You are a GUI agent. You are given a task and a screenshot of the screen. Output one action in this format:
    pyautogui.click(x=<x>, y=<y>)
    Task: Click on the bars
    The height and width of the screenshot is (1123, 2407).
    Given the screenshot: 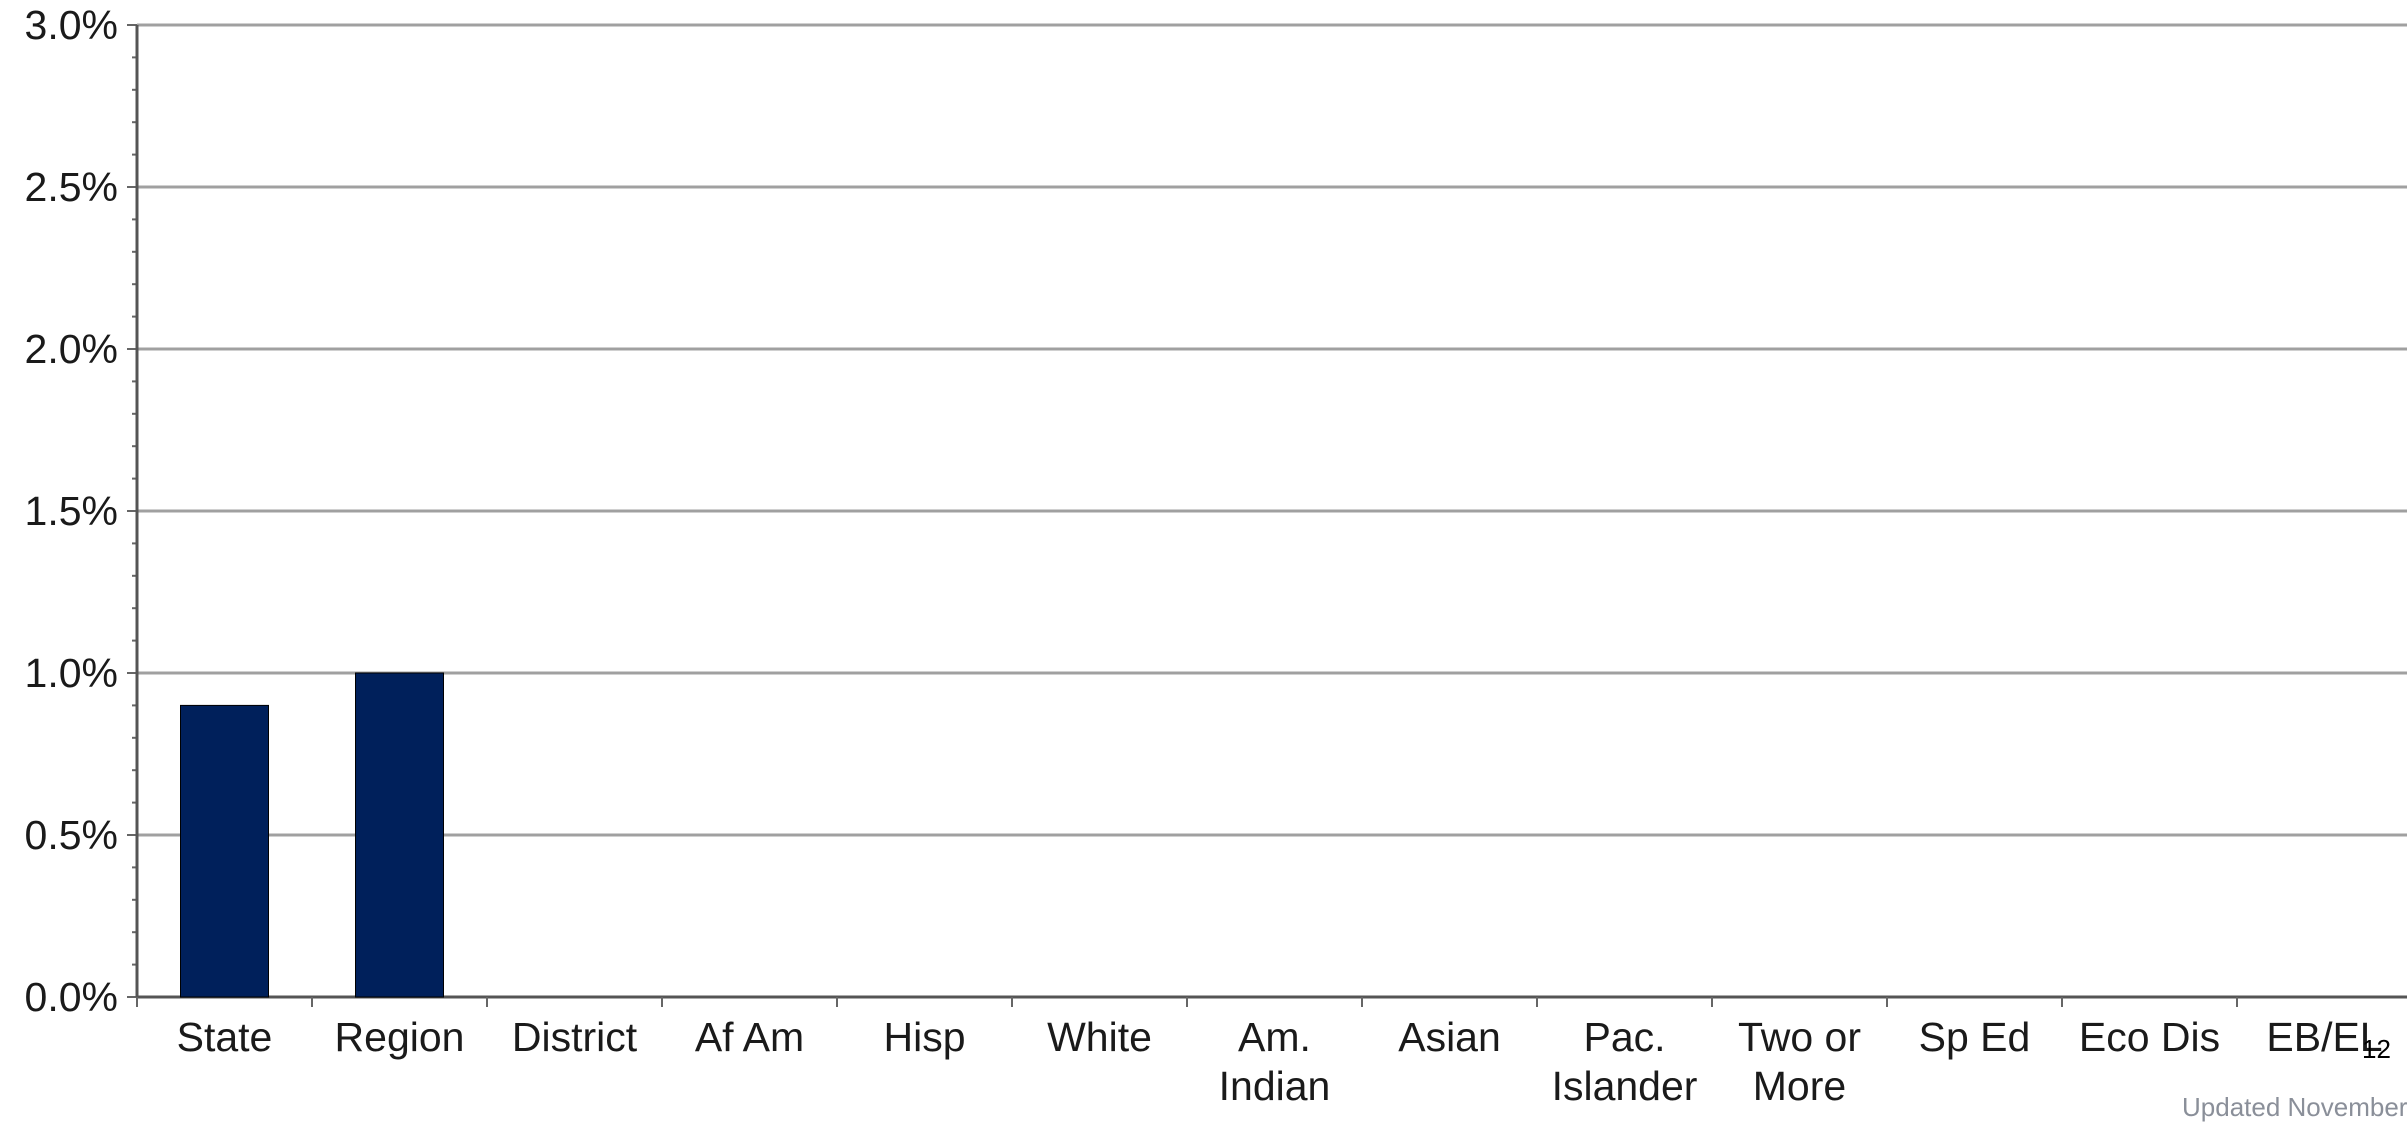 What is the action you would take?
    pyautogui.click(x=312, y=835)
    